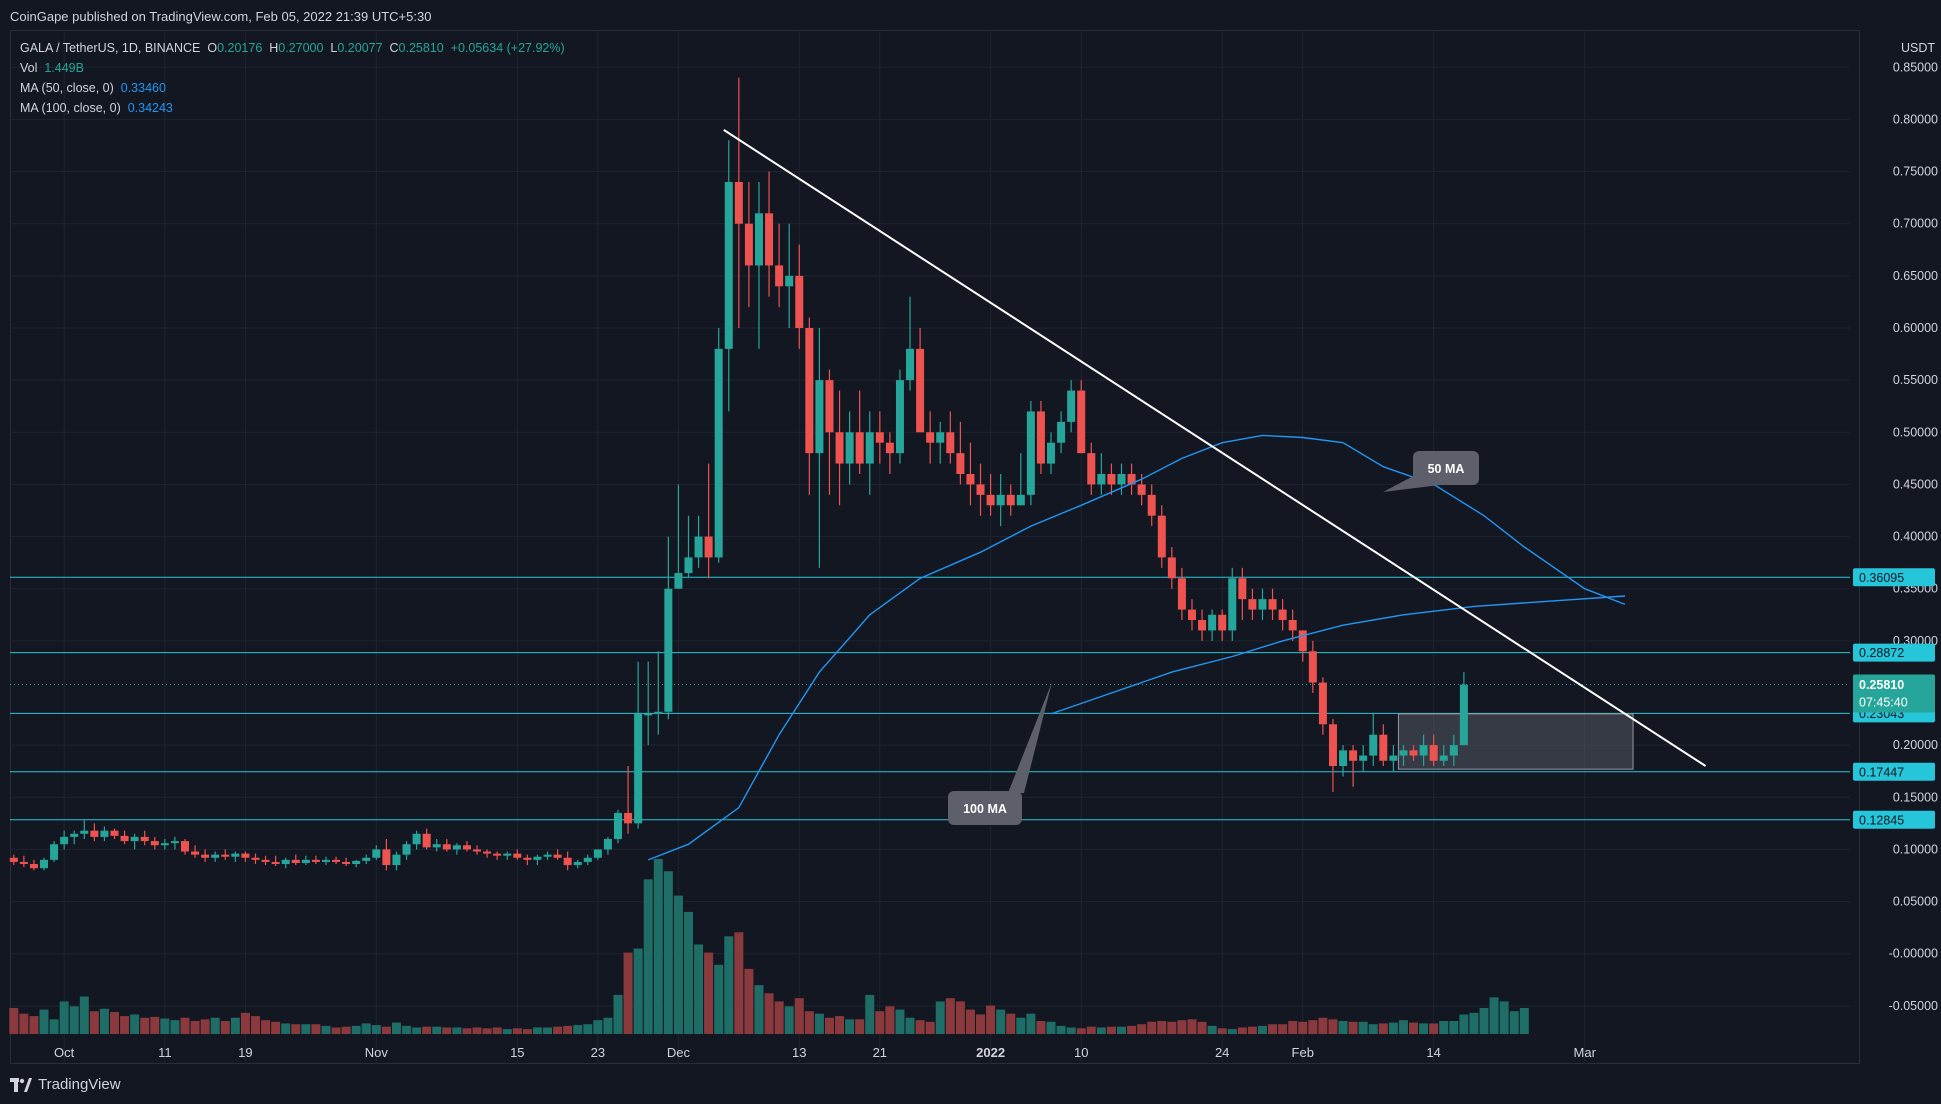 The width and height of the screenshot is (1941, 1104). What do you see at coordinates (1881, 820) in the screenshot?
I see `level-price-tag-text: 0.12845` at bounding box center [1881, 820].